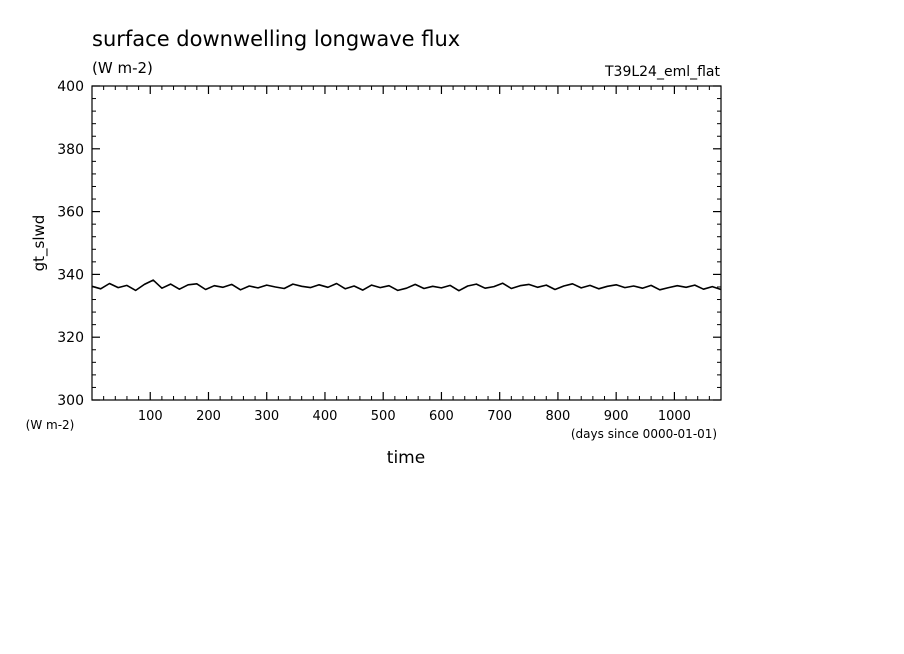 The width and height of the screenshot is (904, 654). I want to click on x-tick-label: 800, so click(558, 416).